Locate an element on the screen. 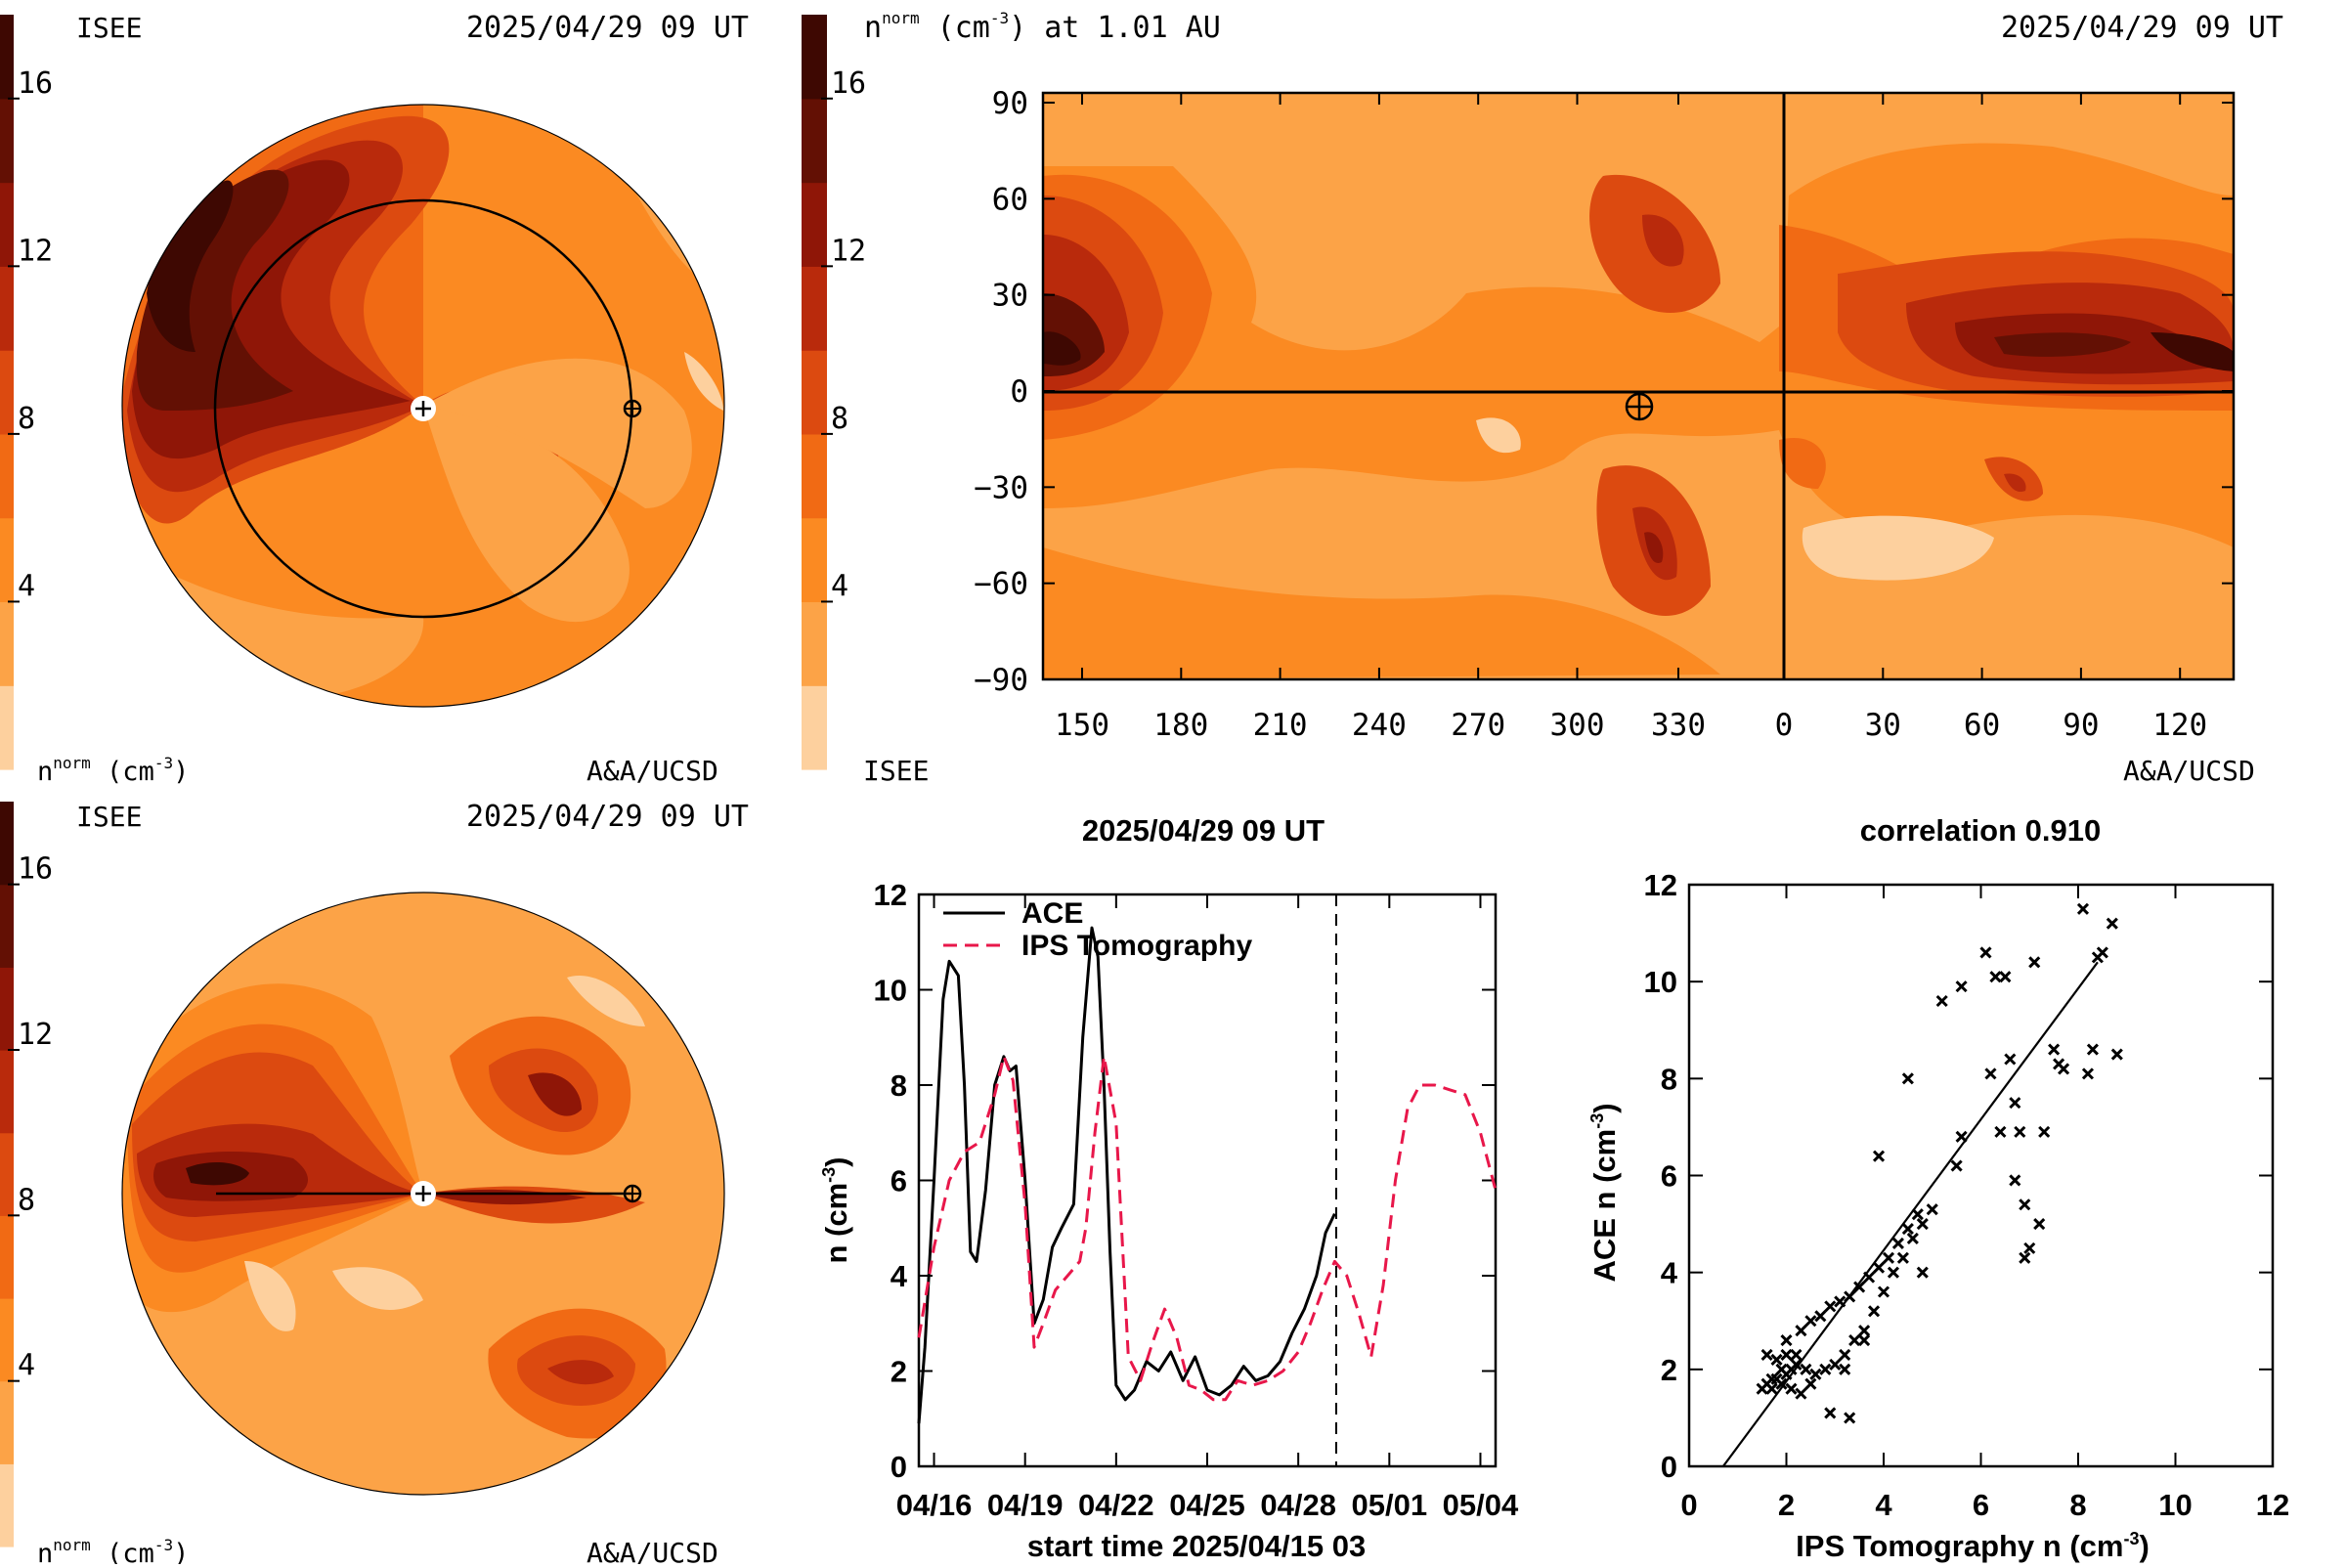 The height and width of the screenshot is (1568, 2346). scatter-title: correlation 0.910 is located at coordinates (1981, 830).